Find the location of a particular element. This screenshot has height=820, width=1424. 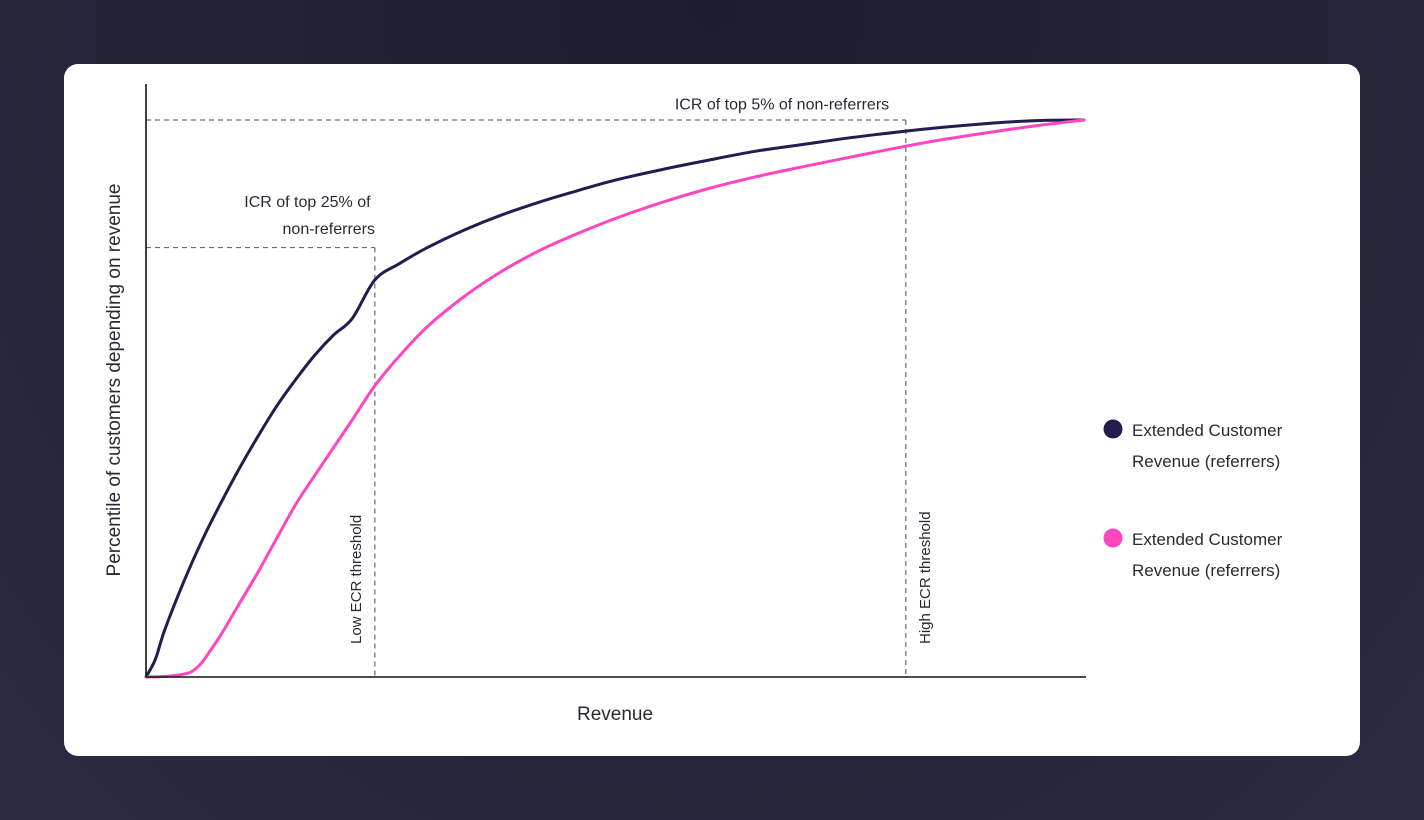

mid-icr-label-line-2: non-referrers is located at coordinates (329, 229).